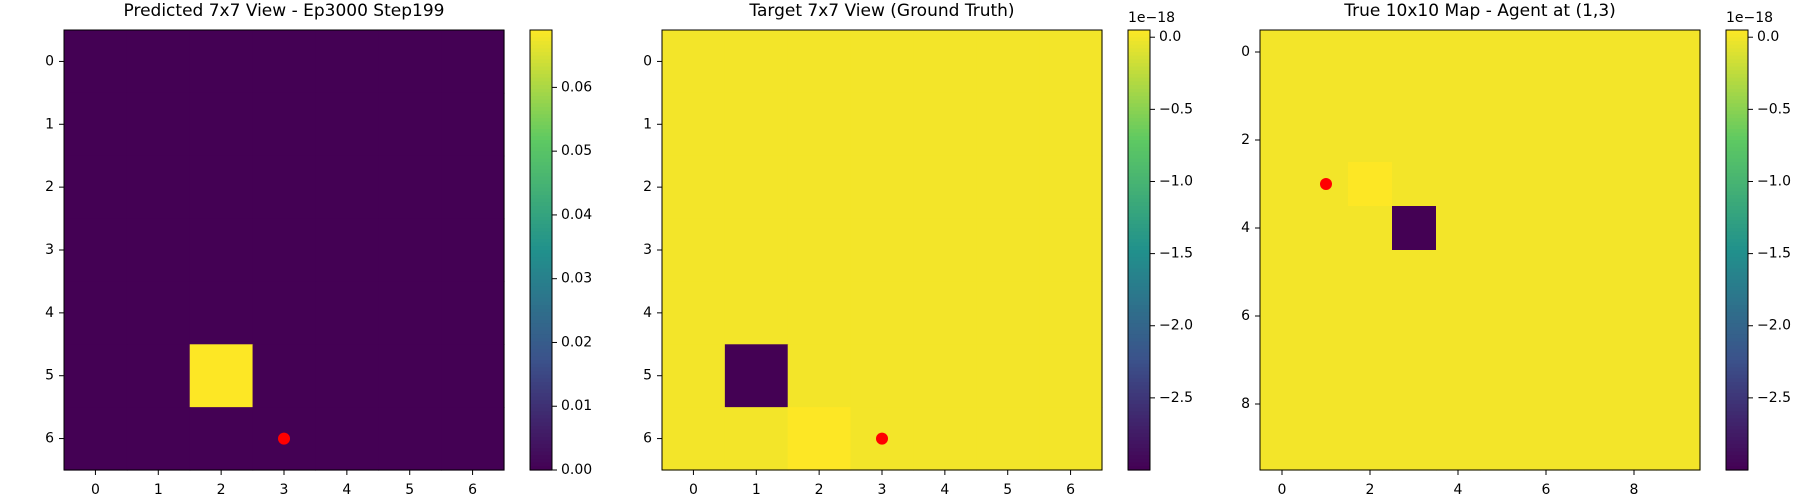  I want to click on x-tick-label: 4, so click(346, 490).